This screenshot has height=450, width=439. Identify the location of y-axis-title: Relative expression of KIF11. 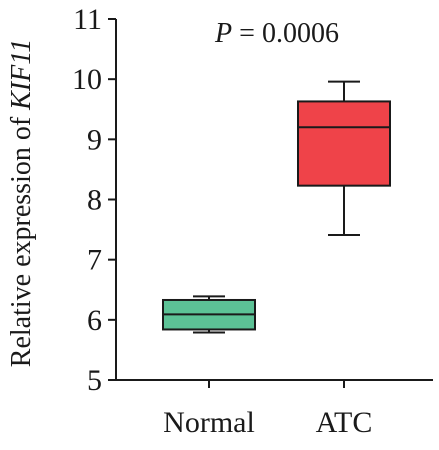
(21, 203).